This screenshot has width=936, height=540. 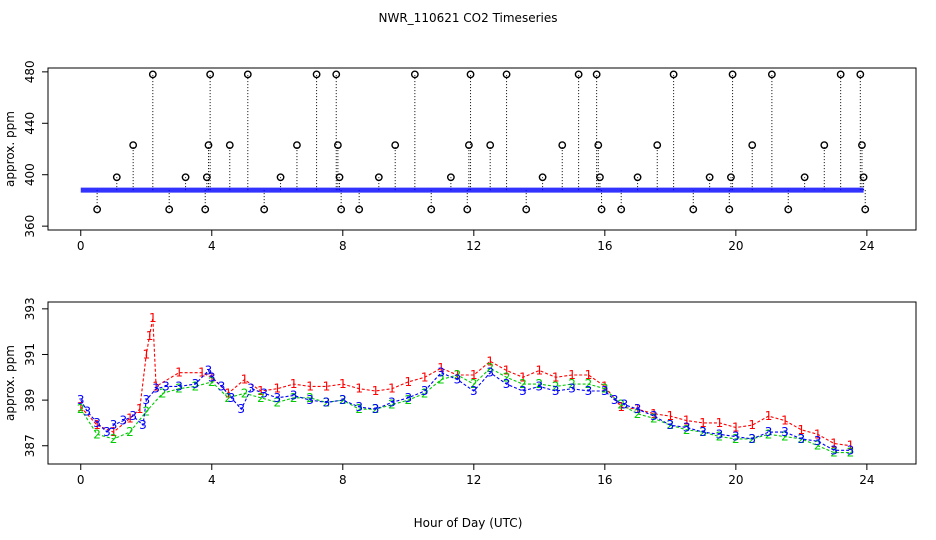 I want to click on bottom-x-tick-label: 24, so click(x=866, y=480).